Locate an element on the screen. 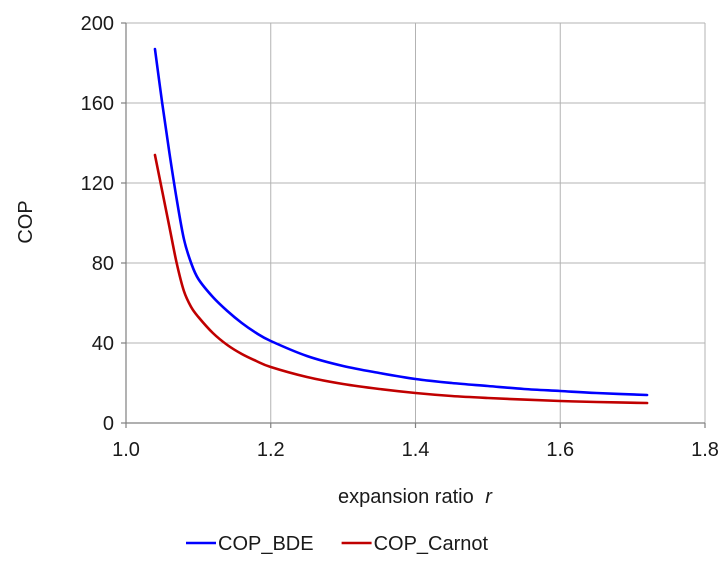 The width and height of the screenshot is (725, 566). legend: COP_BDE COP_Carnot is located at coordinates (337, 544).